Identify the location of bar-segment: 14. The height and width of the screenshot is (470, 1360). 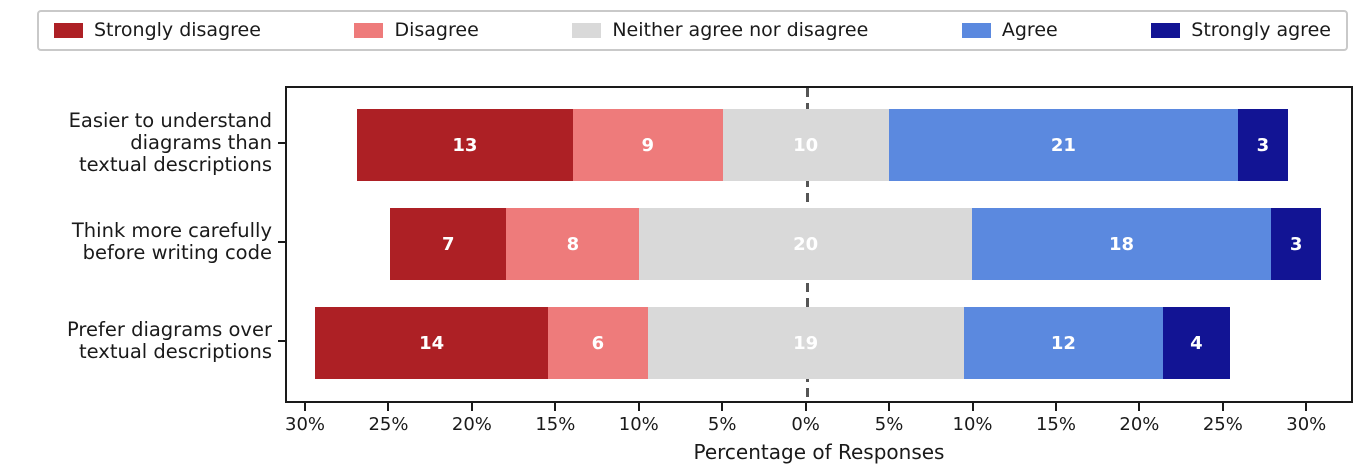
(431, 343).